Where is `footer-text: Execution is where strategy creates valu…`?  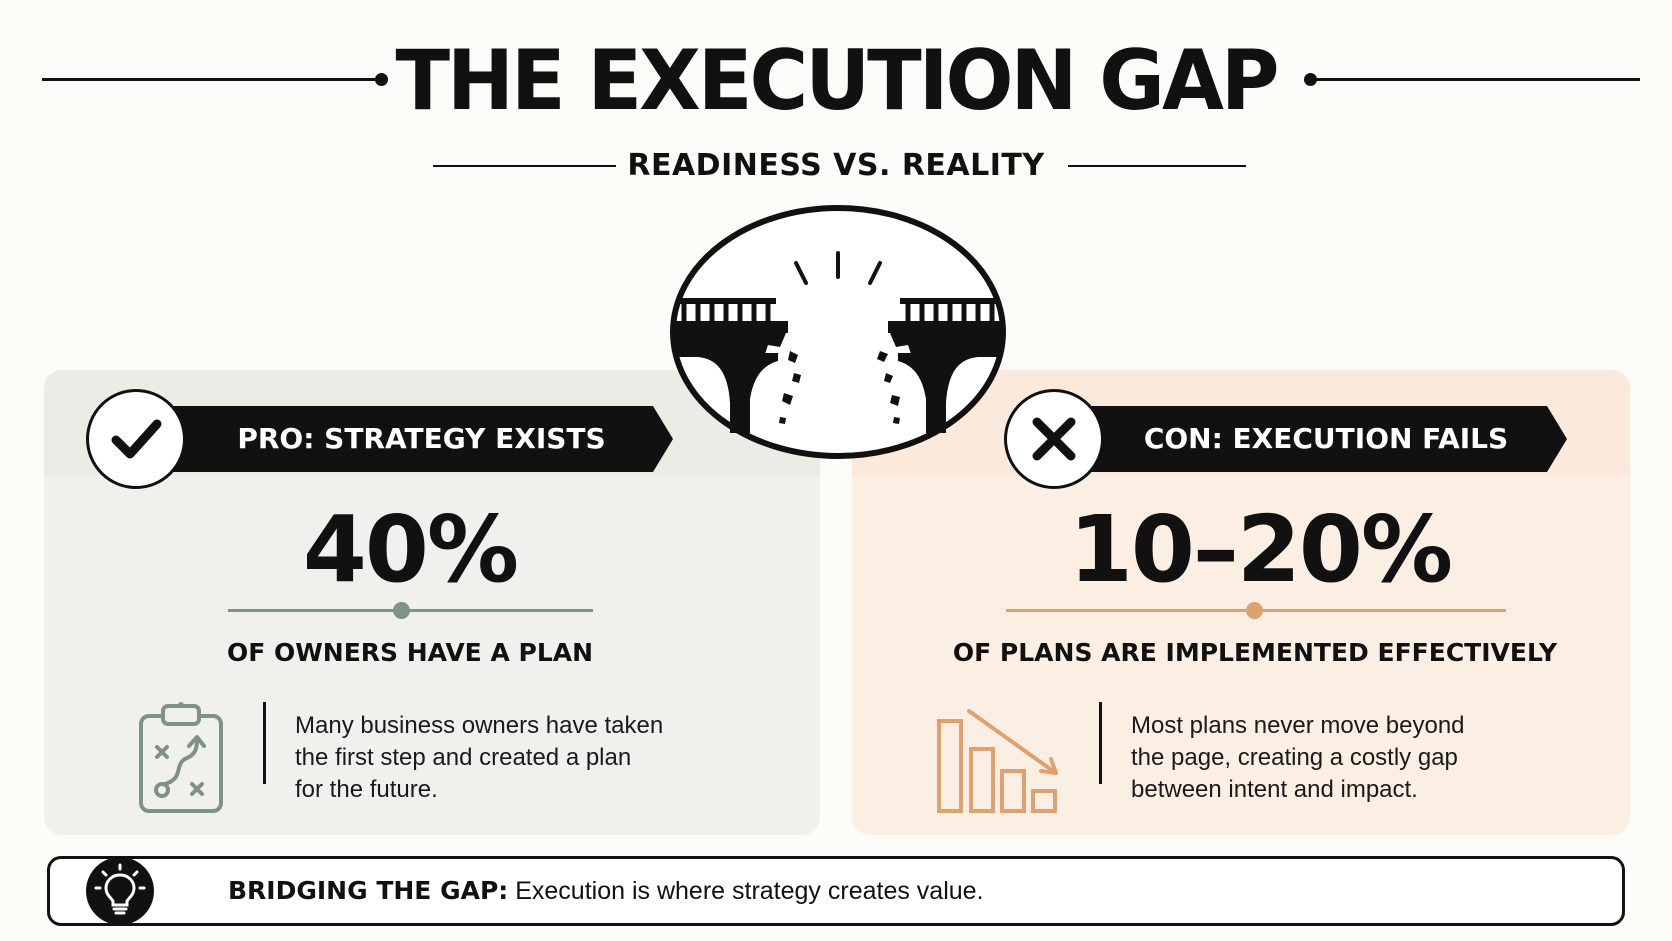
footer-text: Execution is where strategy creates valu… is located at coordinates (746, 891).